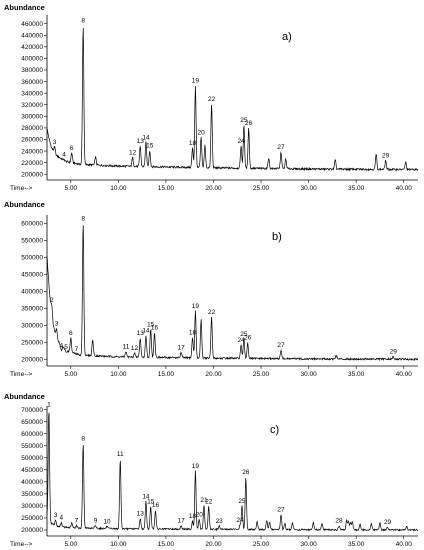 The width and height of the screenshot is (424, 550). What do you see at coordinates (32, 82) in the screenshot?
I see `y-tick-label: 360000` at bounding box center [32, 82].